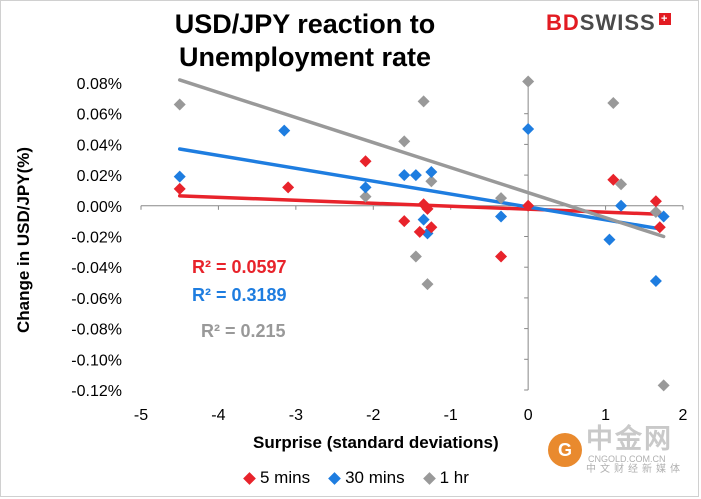 This screenshot has height=499, width=701. I want to click on x-tick-label: -2, so click(373, 415).